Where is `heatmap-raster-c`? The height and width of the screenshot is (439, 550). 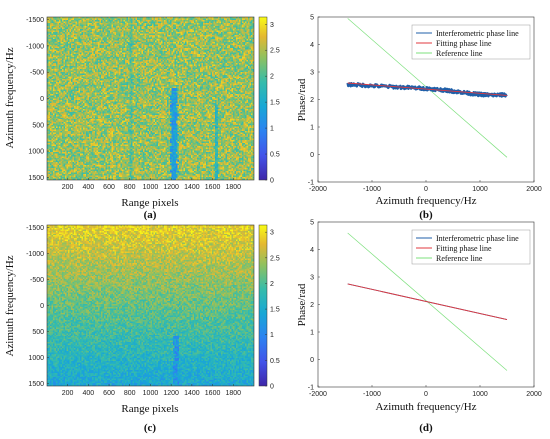 heatmap-raster-c is located at coordinates (150, 305).